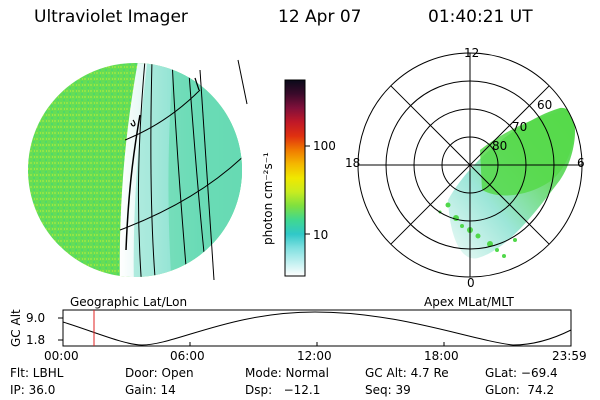 This screenshot has height=400, width=600. I want to click on mlt-label-12: 12, so click(472, 53).